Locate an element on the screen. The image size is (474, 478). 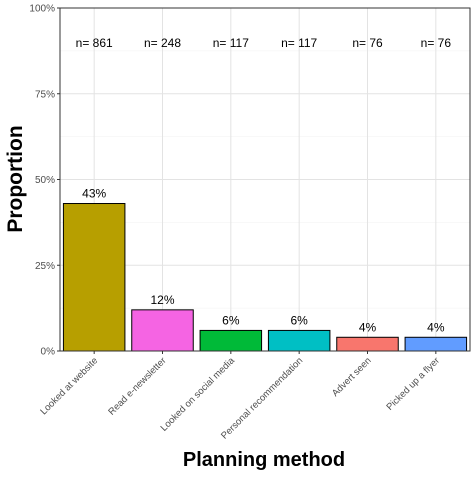
sample-size-label: n= 861 is located at coordinates (94, 43).